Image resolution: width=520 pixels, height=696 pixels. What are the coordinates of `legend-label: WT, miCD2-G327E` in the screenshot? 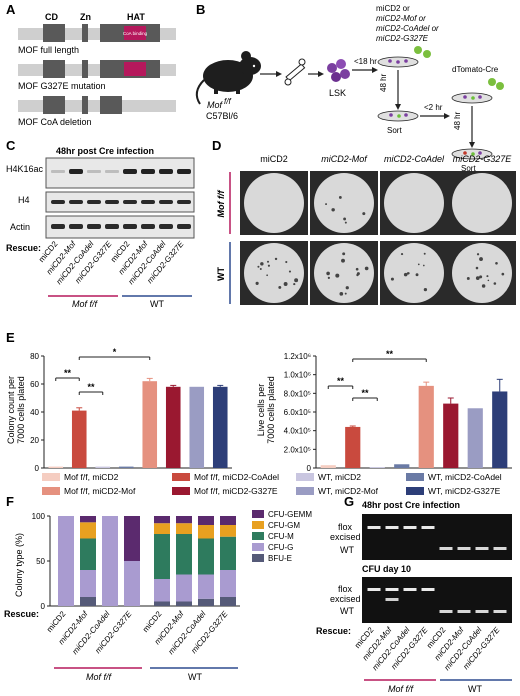 It's located at (464, 491).